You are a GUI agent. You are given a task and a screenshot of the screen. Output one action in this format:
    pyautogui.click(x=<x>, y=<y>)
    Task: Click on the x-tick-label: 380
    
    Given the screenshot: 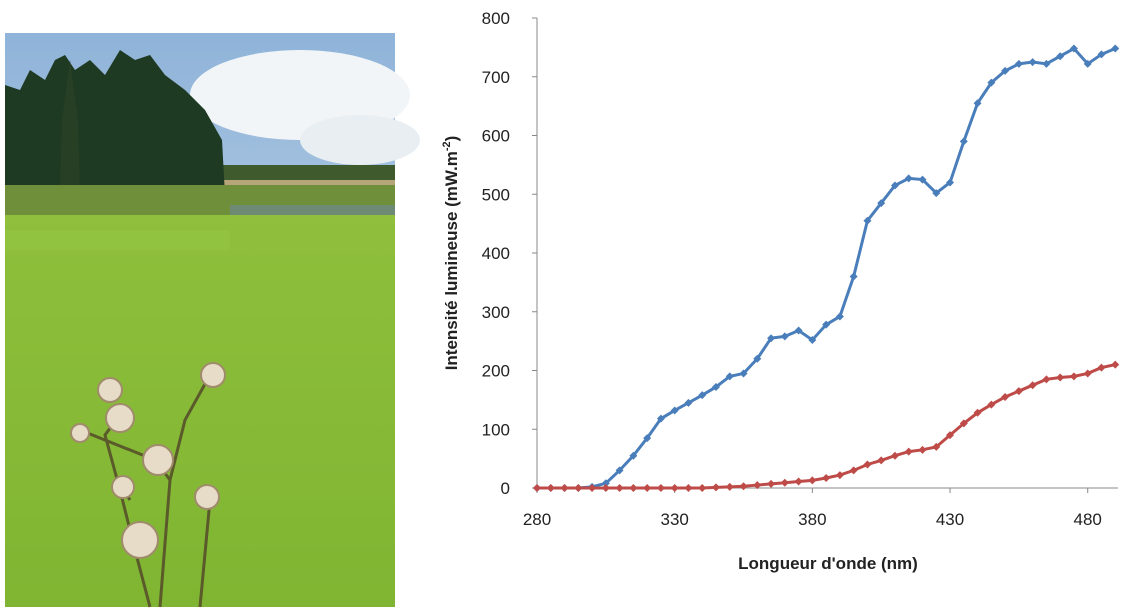 What is the action you would take?
    pyautogui.click(x=812, y=519)
    